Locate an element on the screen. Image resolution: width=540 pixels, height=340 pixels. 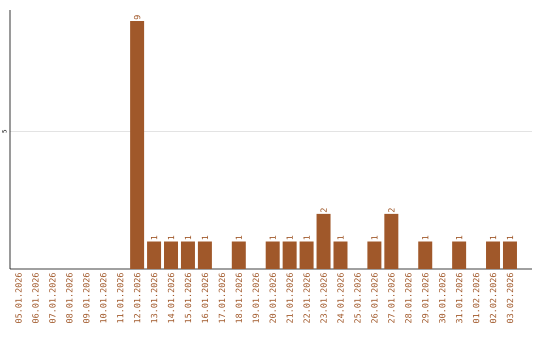
x-tick-label: 13.01.2026 is located at coordinates (154, 297).